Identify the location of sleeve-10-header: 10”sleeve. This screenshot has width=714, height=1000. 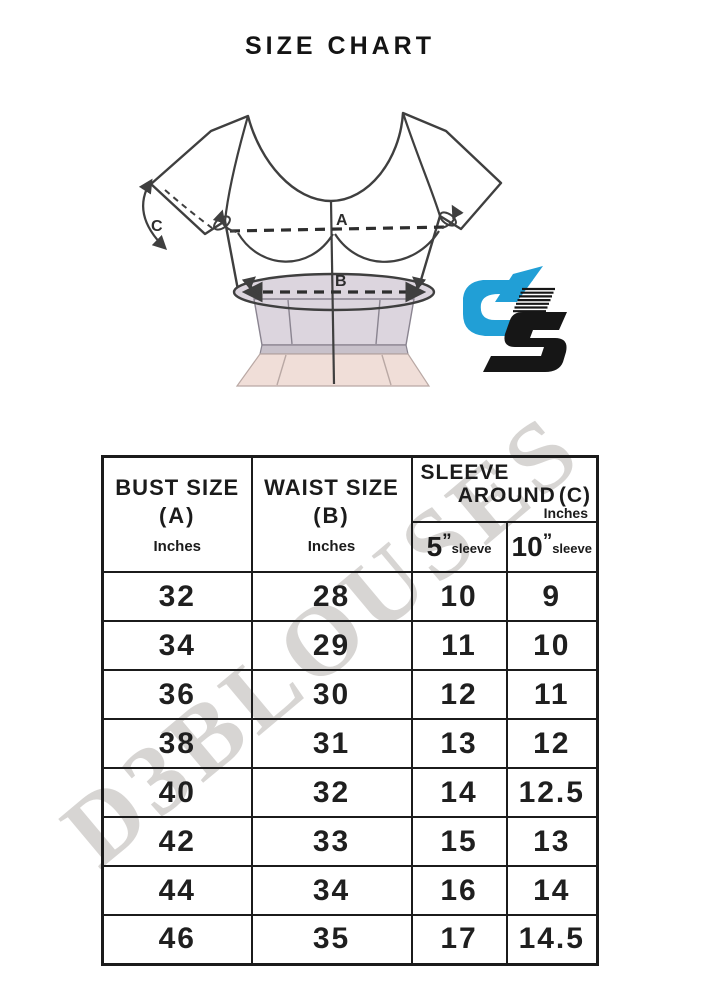
(552, 547).